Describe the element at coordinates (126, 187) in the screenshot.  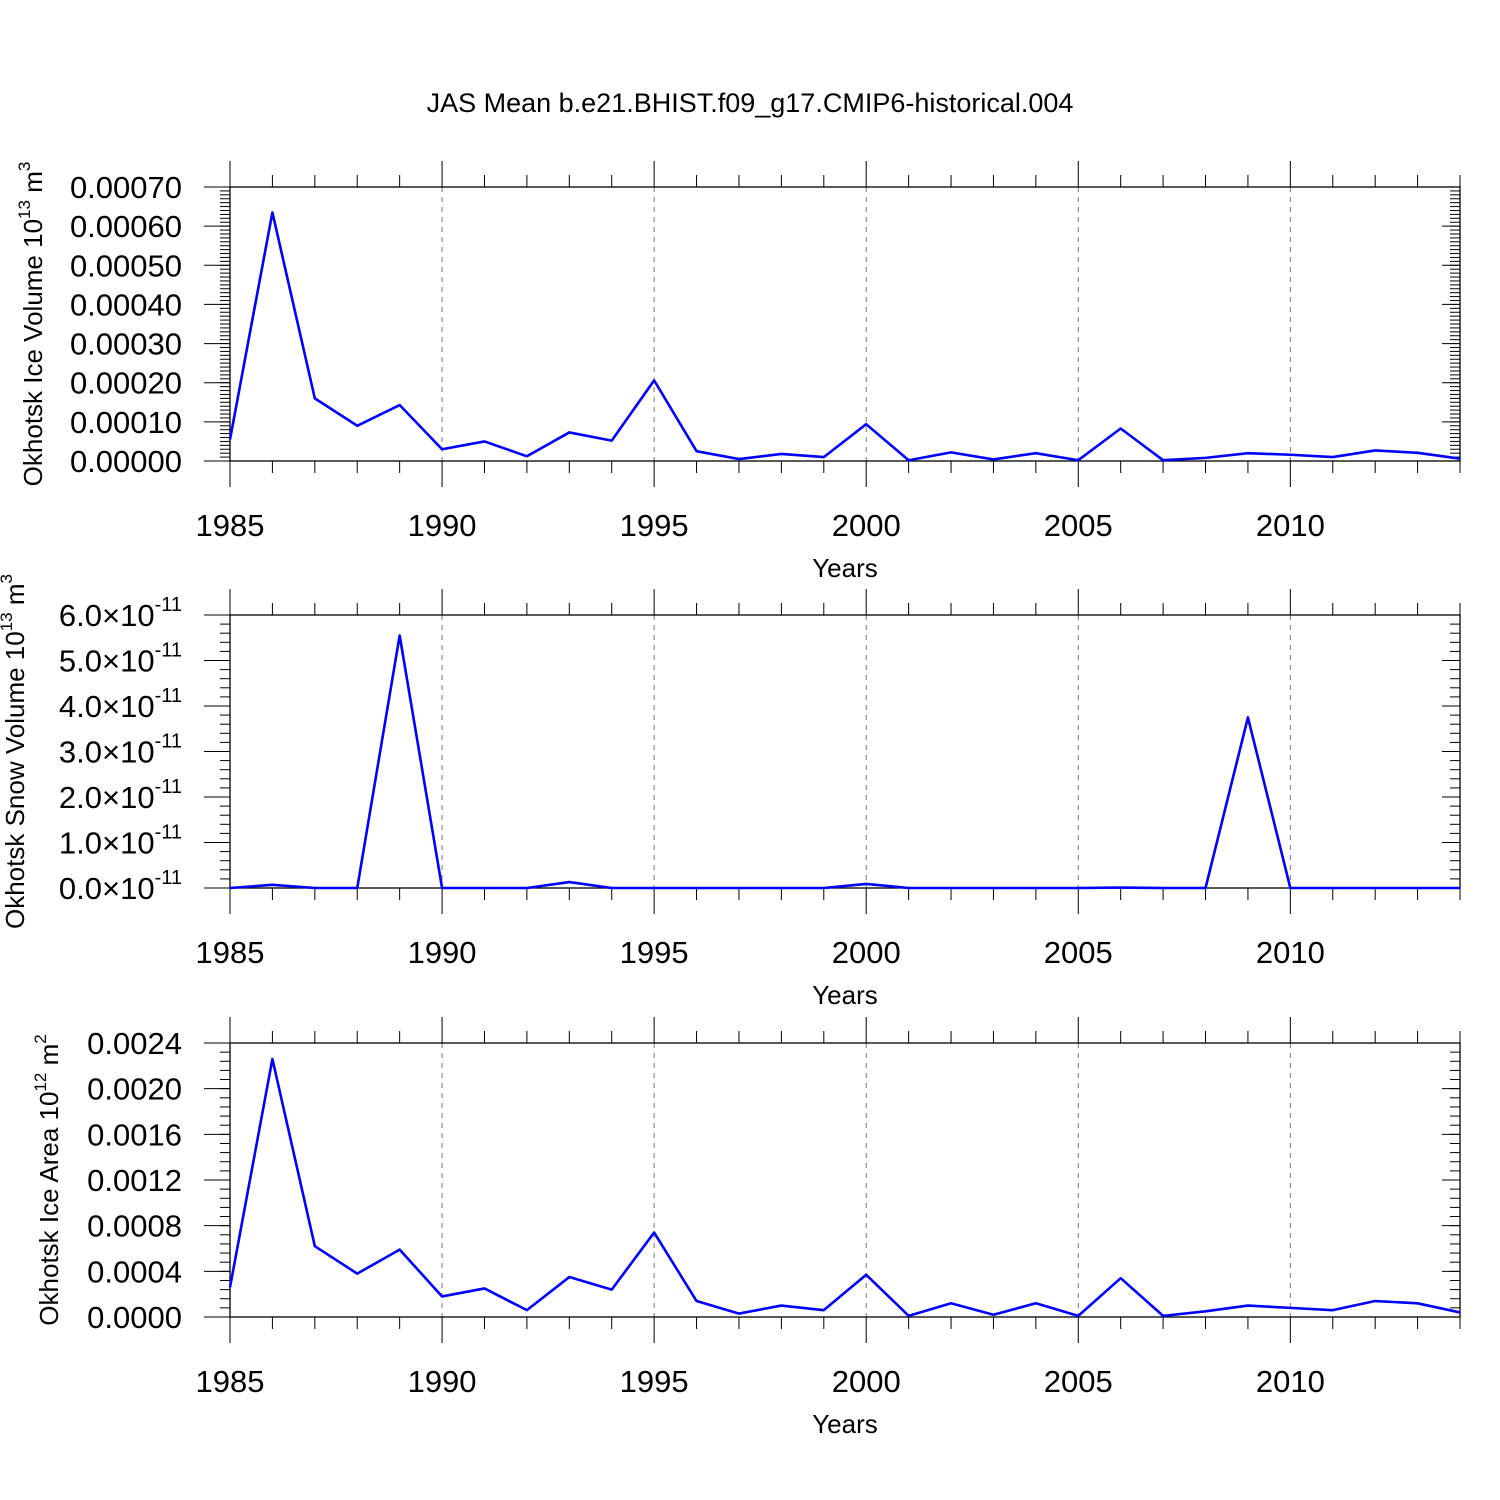
I see `y-tick-label: 0.00070` at that location.